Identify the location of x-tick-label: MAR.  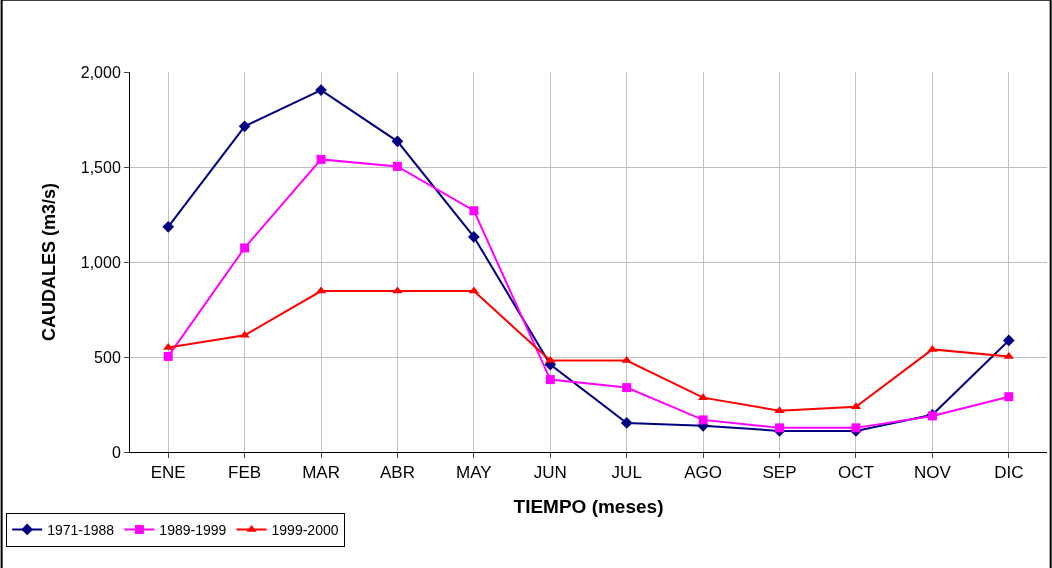
(321, 473).